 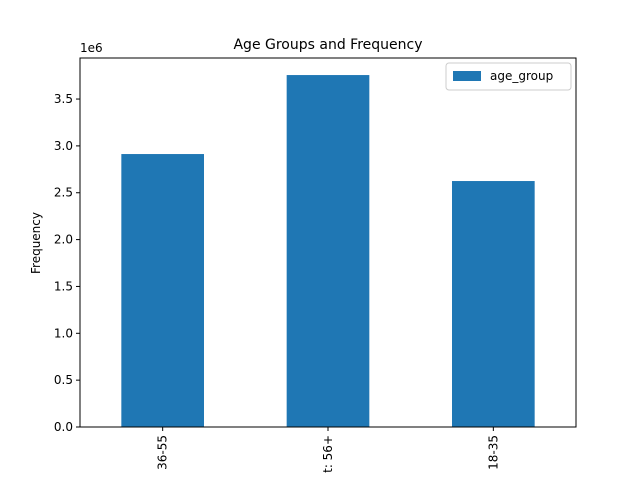 I want to click on y-tick-label: 3.5, so click(x=63, y=99).